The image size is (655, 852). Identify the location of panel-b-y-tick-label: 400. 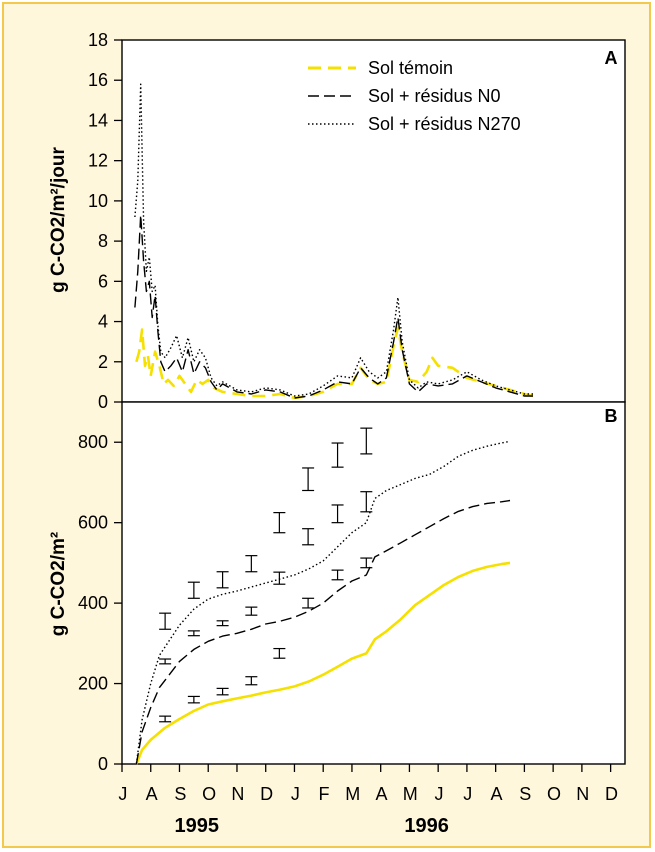
(93, 603).